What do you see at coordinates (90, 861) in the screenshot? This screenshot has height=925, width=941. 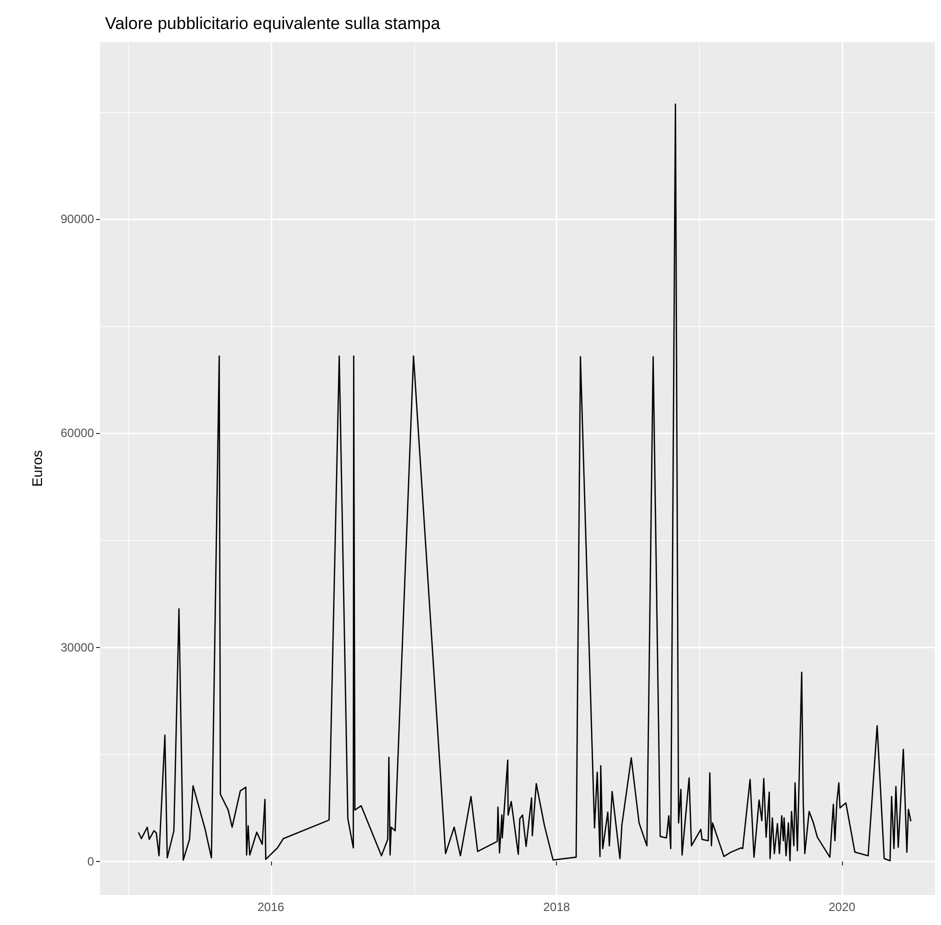 I see `y-tick-label: 0` at bounding box center [90, 861].